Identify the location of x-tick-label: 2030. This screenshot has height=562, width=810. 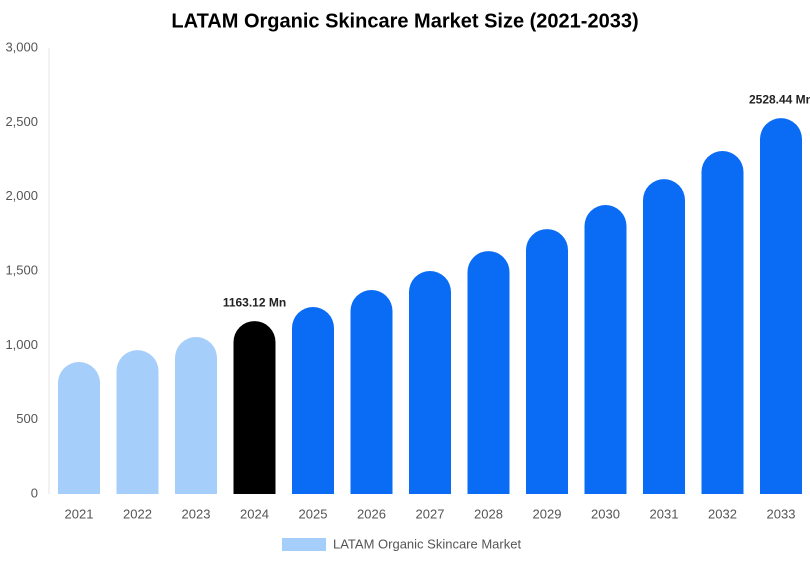
(605, 513).